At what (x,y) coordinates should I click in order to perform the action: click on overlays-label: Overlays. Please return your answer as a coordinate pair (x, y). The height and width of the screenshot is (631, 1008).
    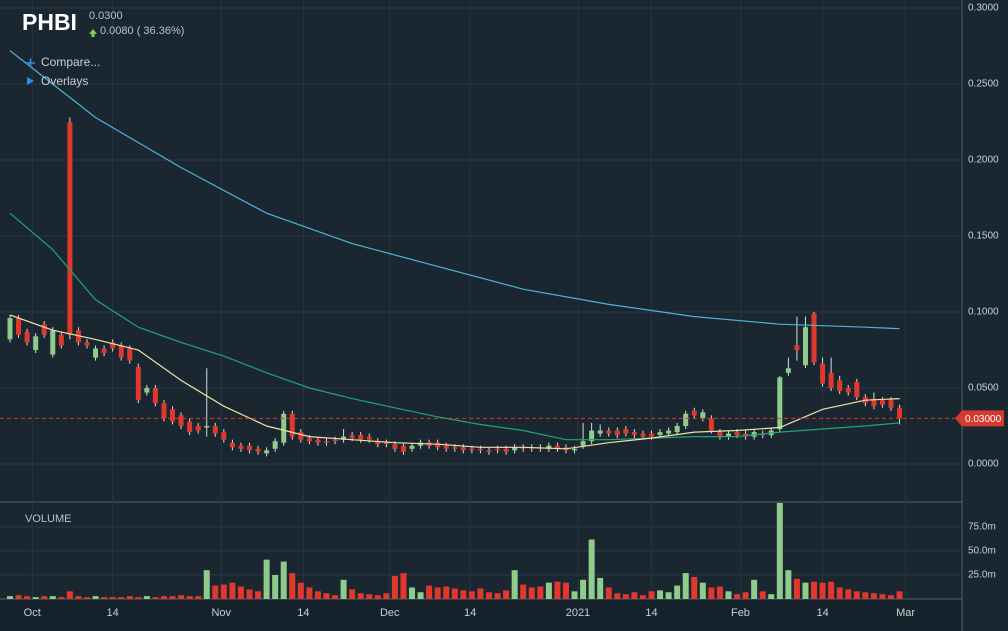
    Looking at the image, I should click on (64, 81).